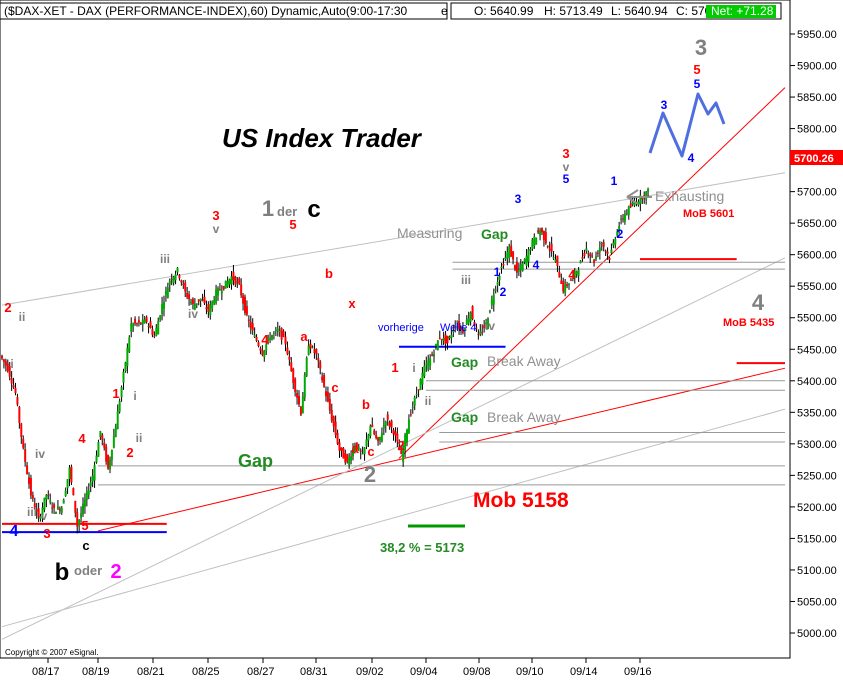 The height and width of the screenshot is (683, 843). I want to click on wave-label: iii, so click(466, 280).